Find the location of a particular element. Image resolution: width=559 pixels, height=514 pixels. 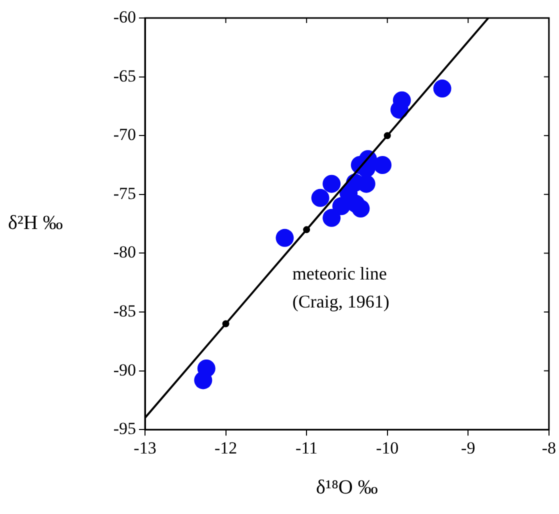

y-tick-label: -95 is located at coordinates (124, 428).